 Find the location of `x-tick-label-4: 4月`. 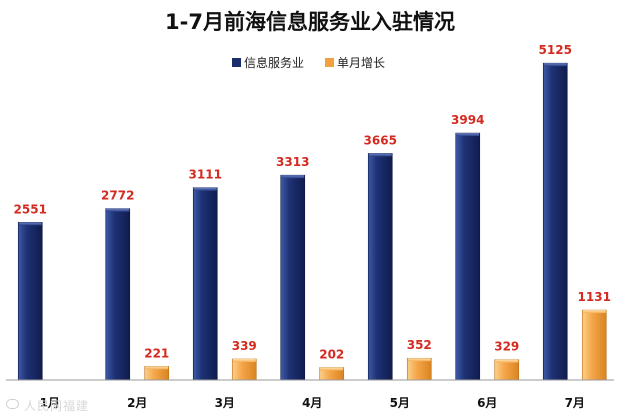

x-tick-label-4: 4月 is located at coordinates (312, 403).